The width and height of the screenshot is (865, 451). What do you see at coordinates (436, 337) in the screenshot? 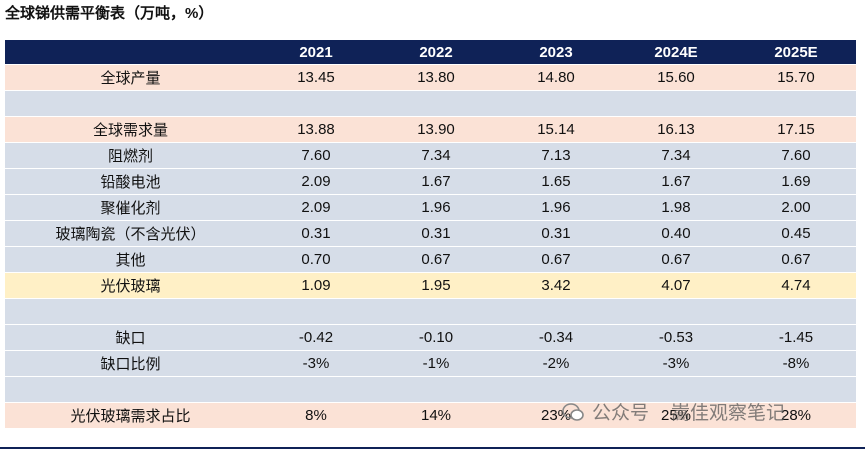
I see `cell: -0.10` at bounding box center [436, 337].